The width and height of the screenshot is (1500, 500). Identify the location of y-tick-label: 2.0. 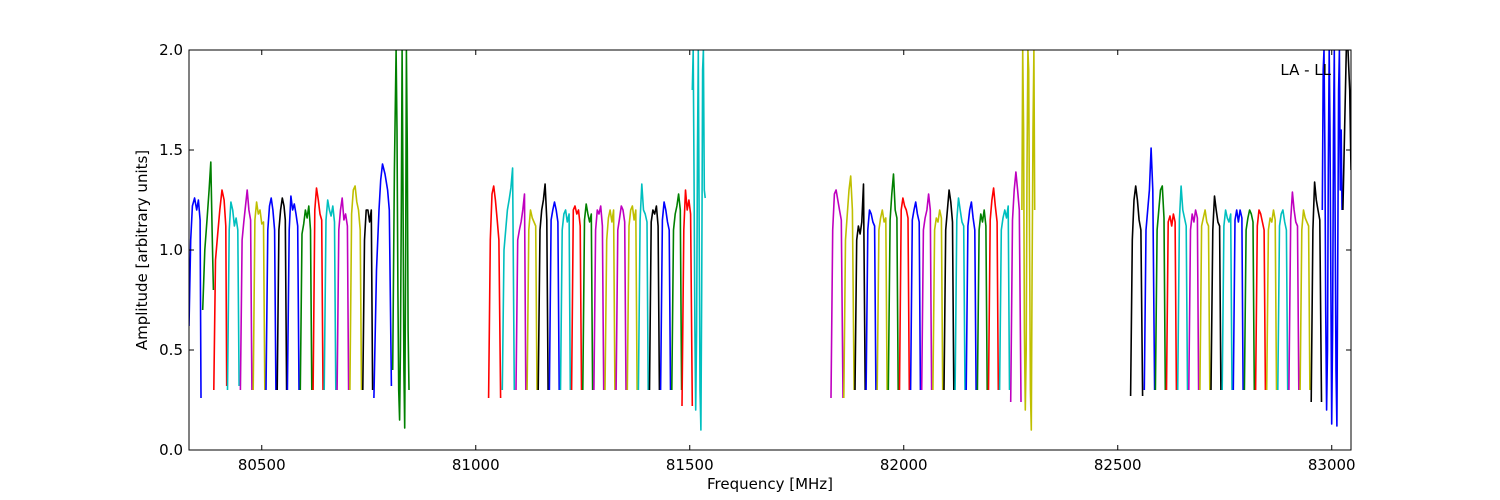
(171, 50).